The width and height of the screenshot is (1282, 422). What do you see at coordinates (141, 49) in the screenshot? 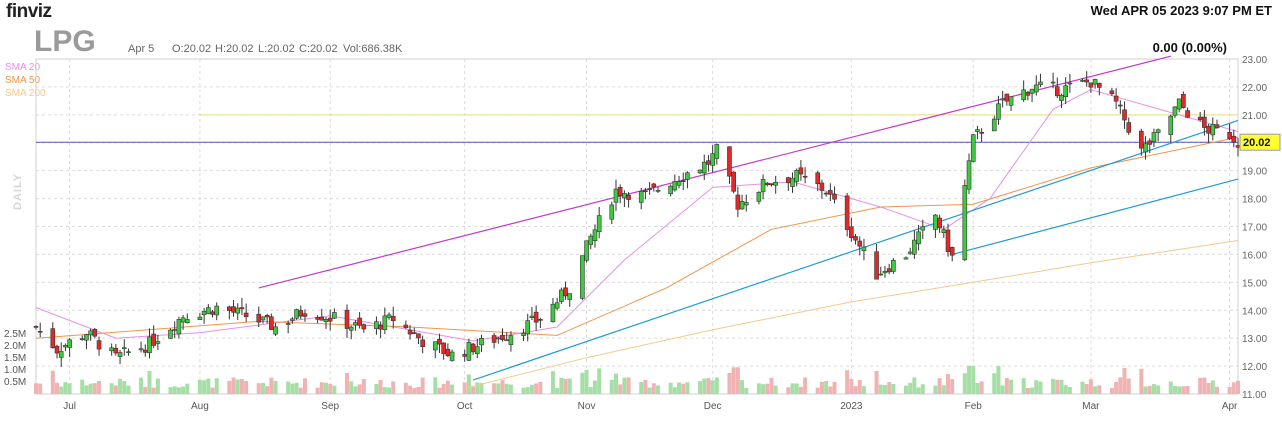
I see `ohlc-date: Apr 5` at bounding box center [141, 49].